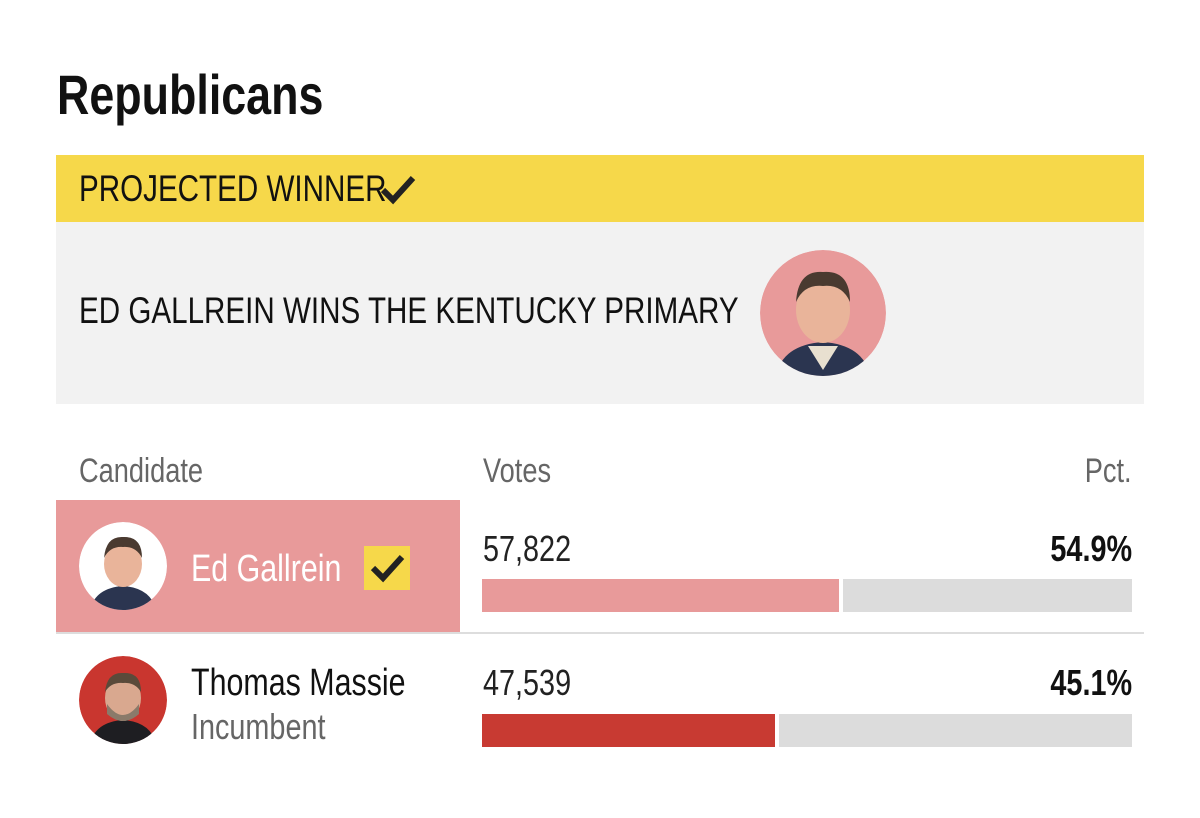 Image resolution: width=1200 pixels, height=818 pixels. I want to click on pct: 45.1%, so click(1081, 683).